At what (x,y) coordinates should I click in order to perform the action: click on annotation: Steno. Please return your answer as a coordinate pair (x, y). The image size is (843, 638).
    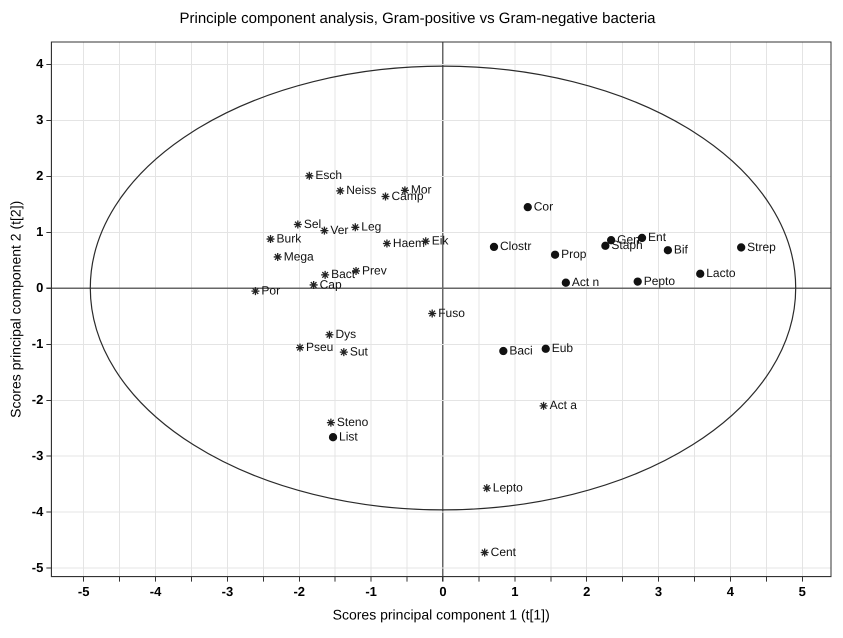
    Looking at the image, I should click on (352, 421).